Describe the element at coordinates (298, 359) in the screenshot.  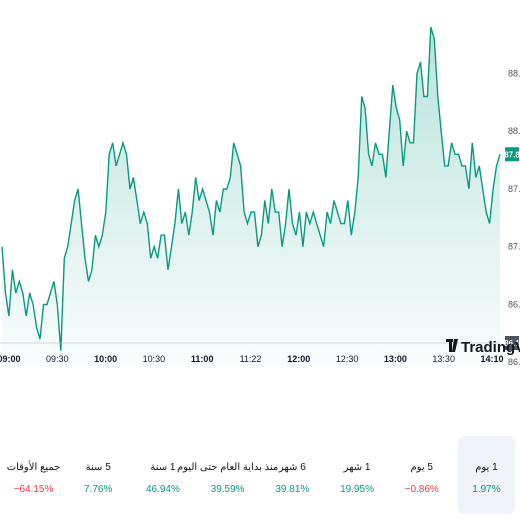
I see `x-tick-label: 12:00` at that location.